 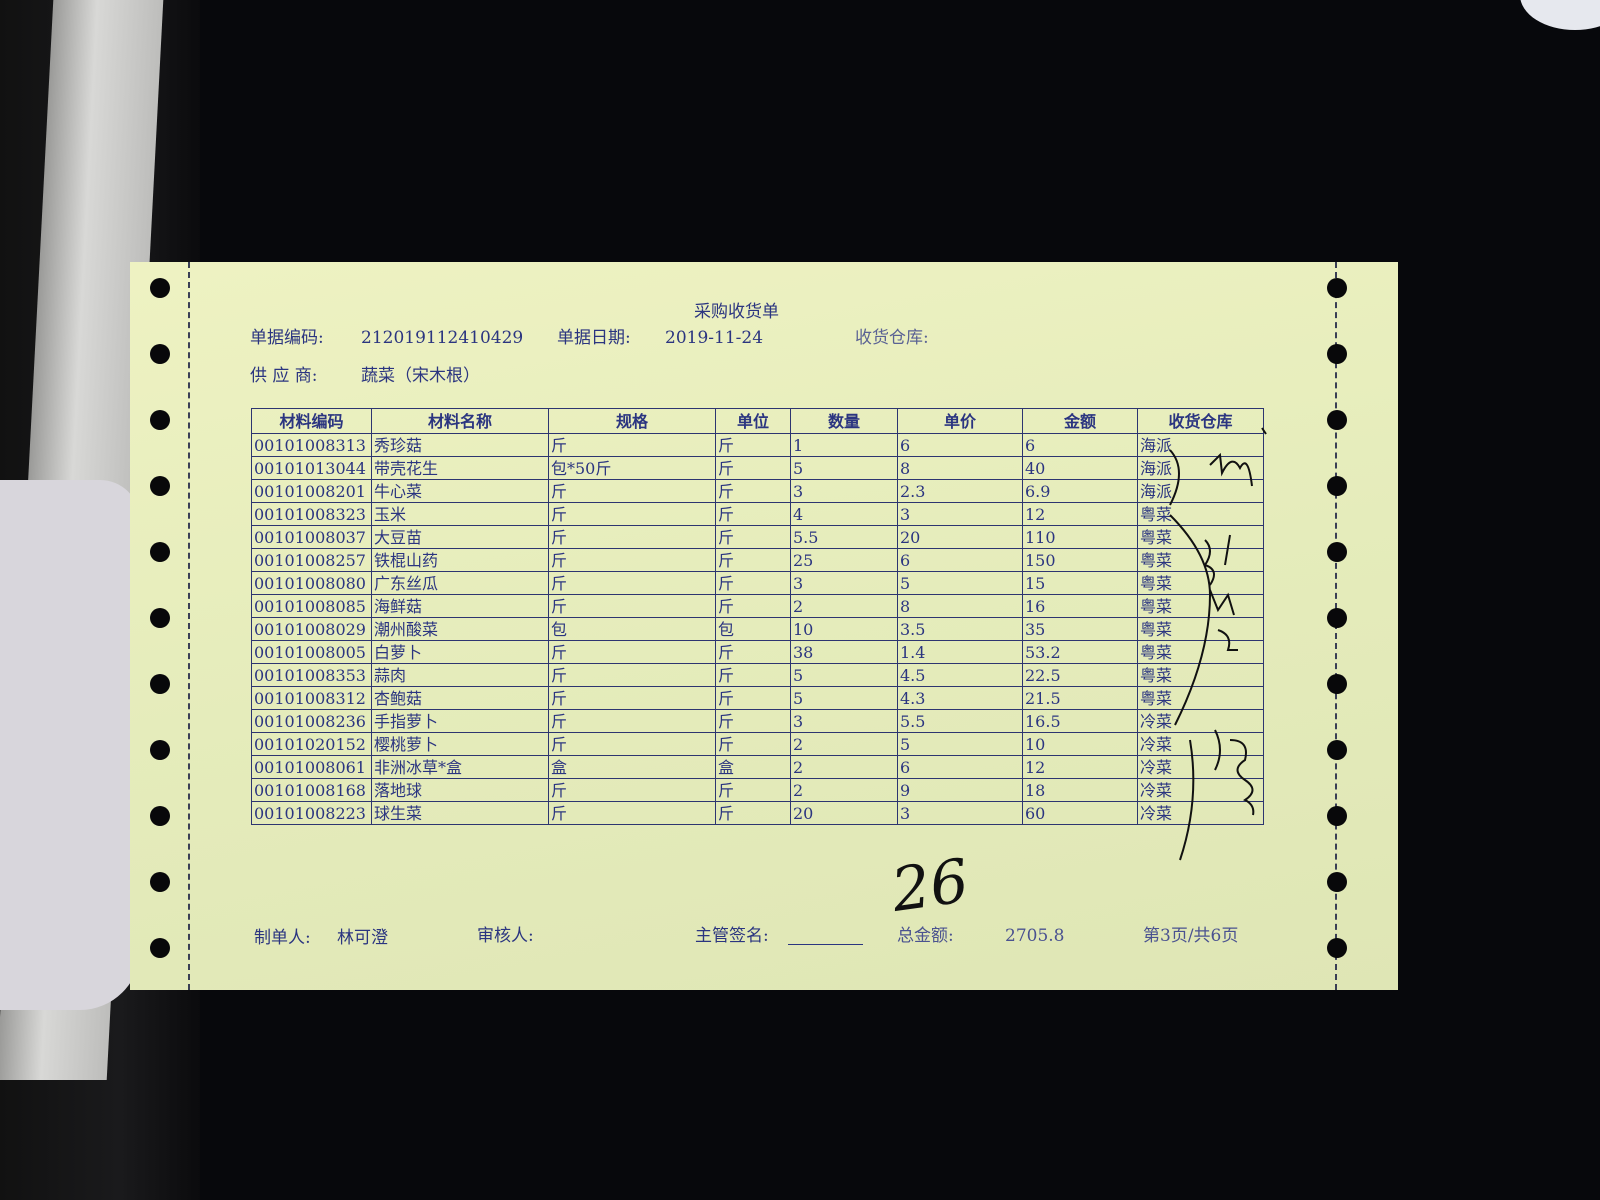 What do you see at coordinates (311, 537) in the screenshot?
I see `table-cell-code: 00101008037` at bounding box center [311, 537].